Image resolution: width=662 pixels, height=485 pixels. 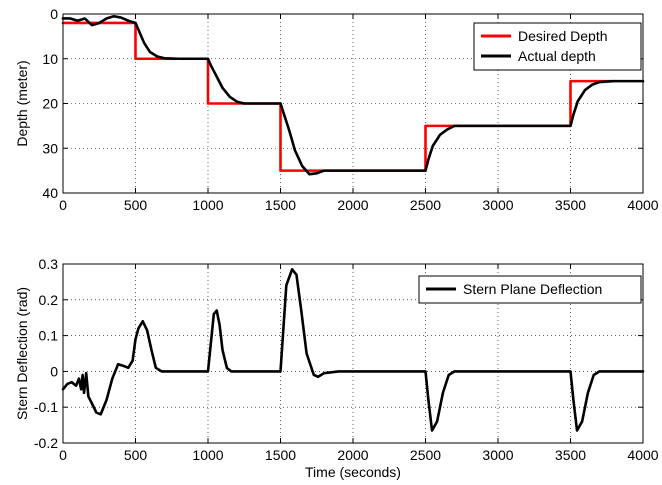 I want to click on y-tick-label: 0.3, so click(x=49, y=264).